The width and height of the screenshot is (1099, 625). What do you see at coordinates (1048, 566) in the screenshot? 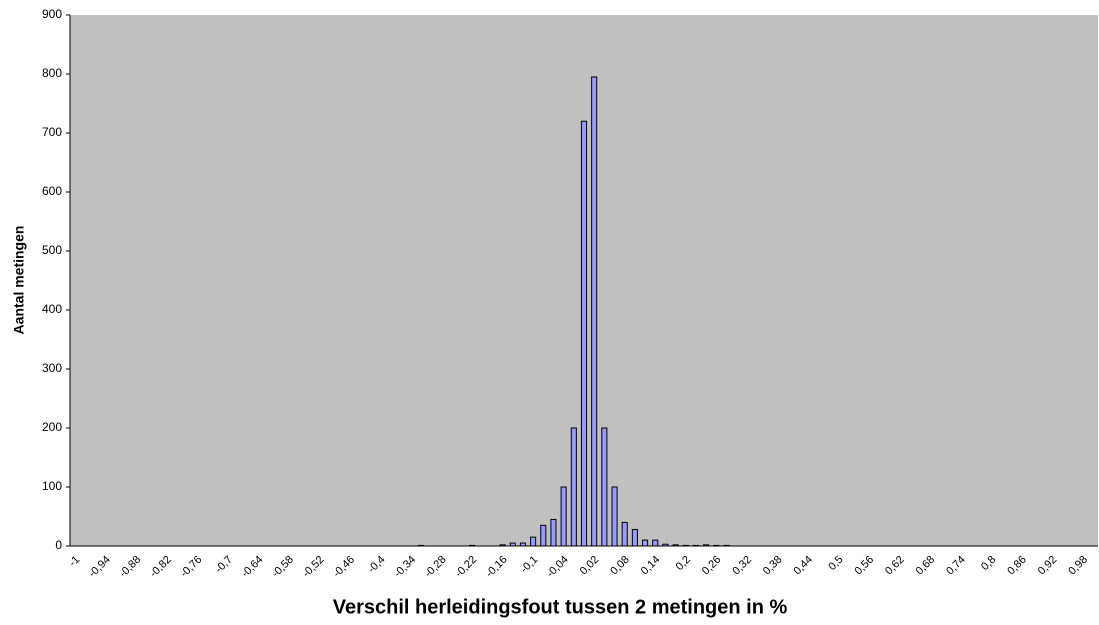
I see `x-tick-label: 0,92` at bounding box center [1048, 566].